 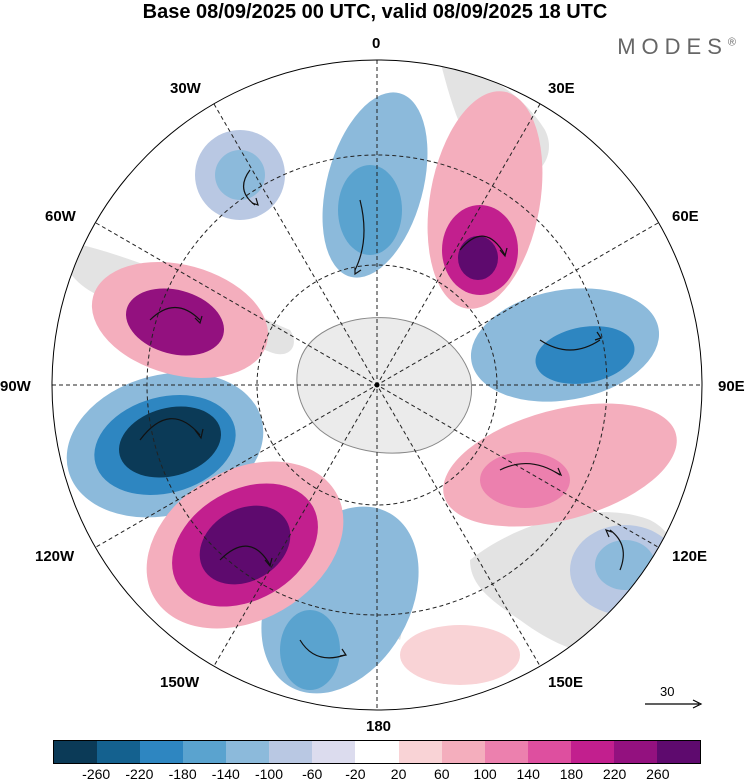 What do you see at coordinates (585, 355) in the screenshot?
I see `anomaly-negative-east-core` at bounding box center [585, 355].